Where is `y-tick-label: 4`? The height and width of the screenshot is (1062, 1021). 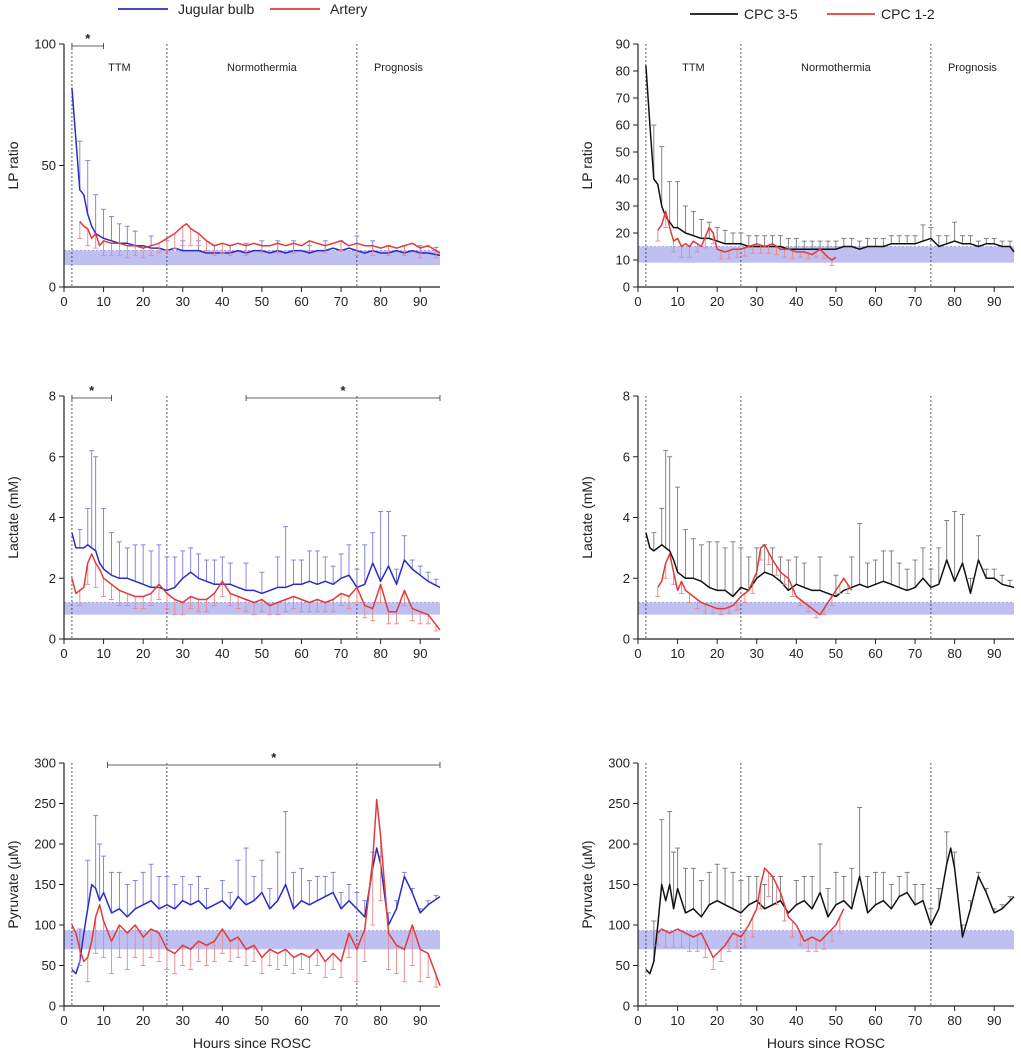
y-tick-label: 4 is located at coordinates (52, 517).